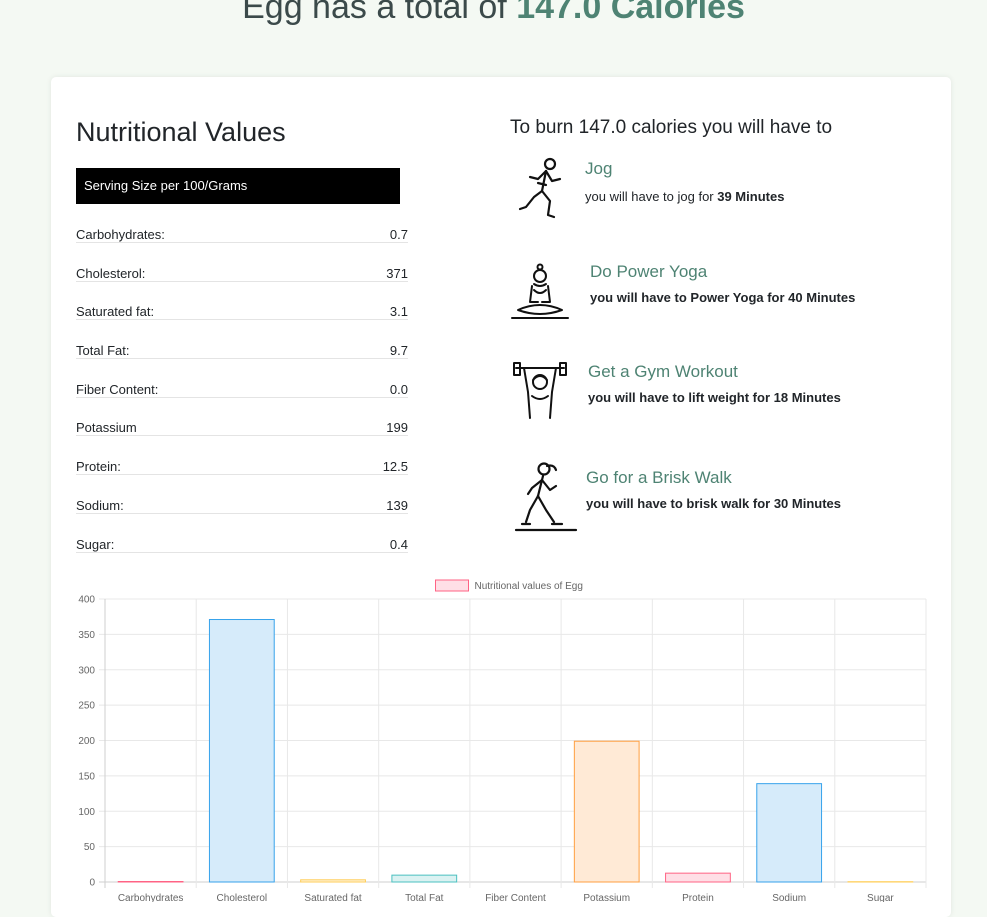  I want to click on y-tick-label: 300, so click(86, 670).